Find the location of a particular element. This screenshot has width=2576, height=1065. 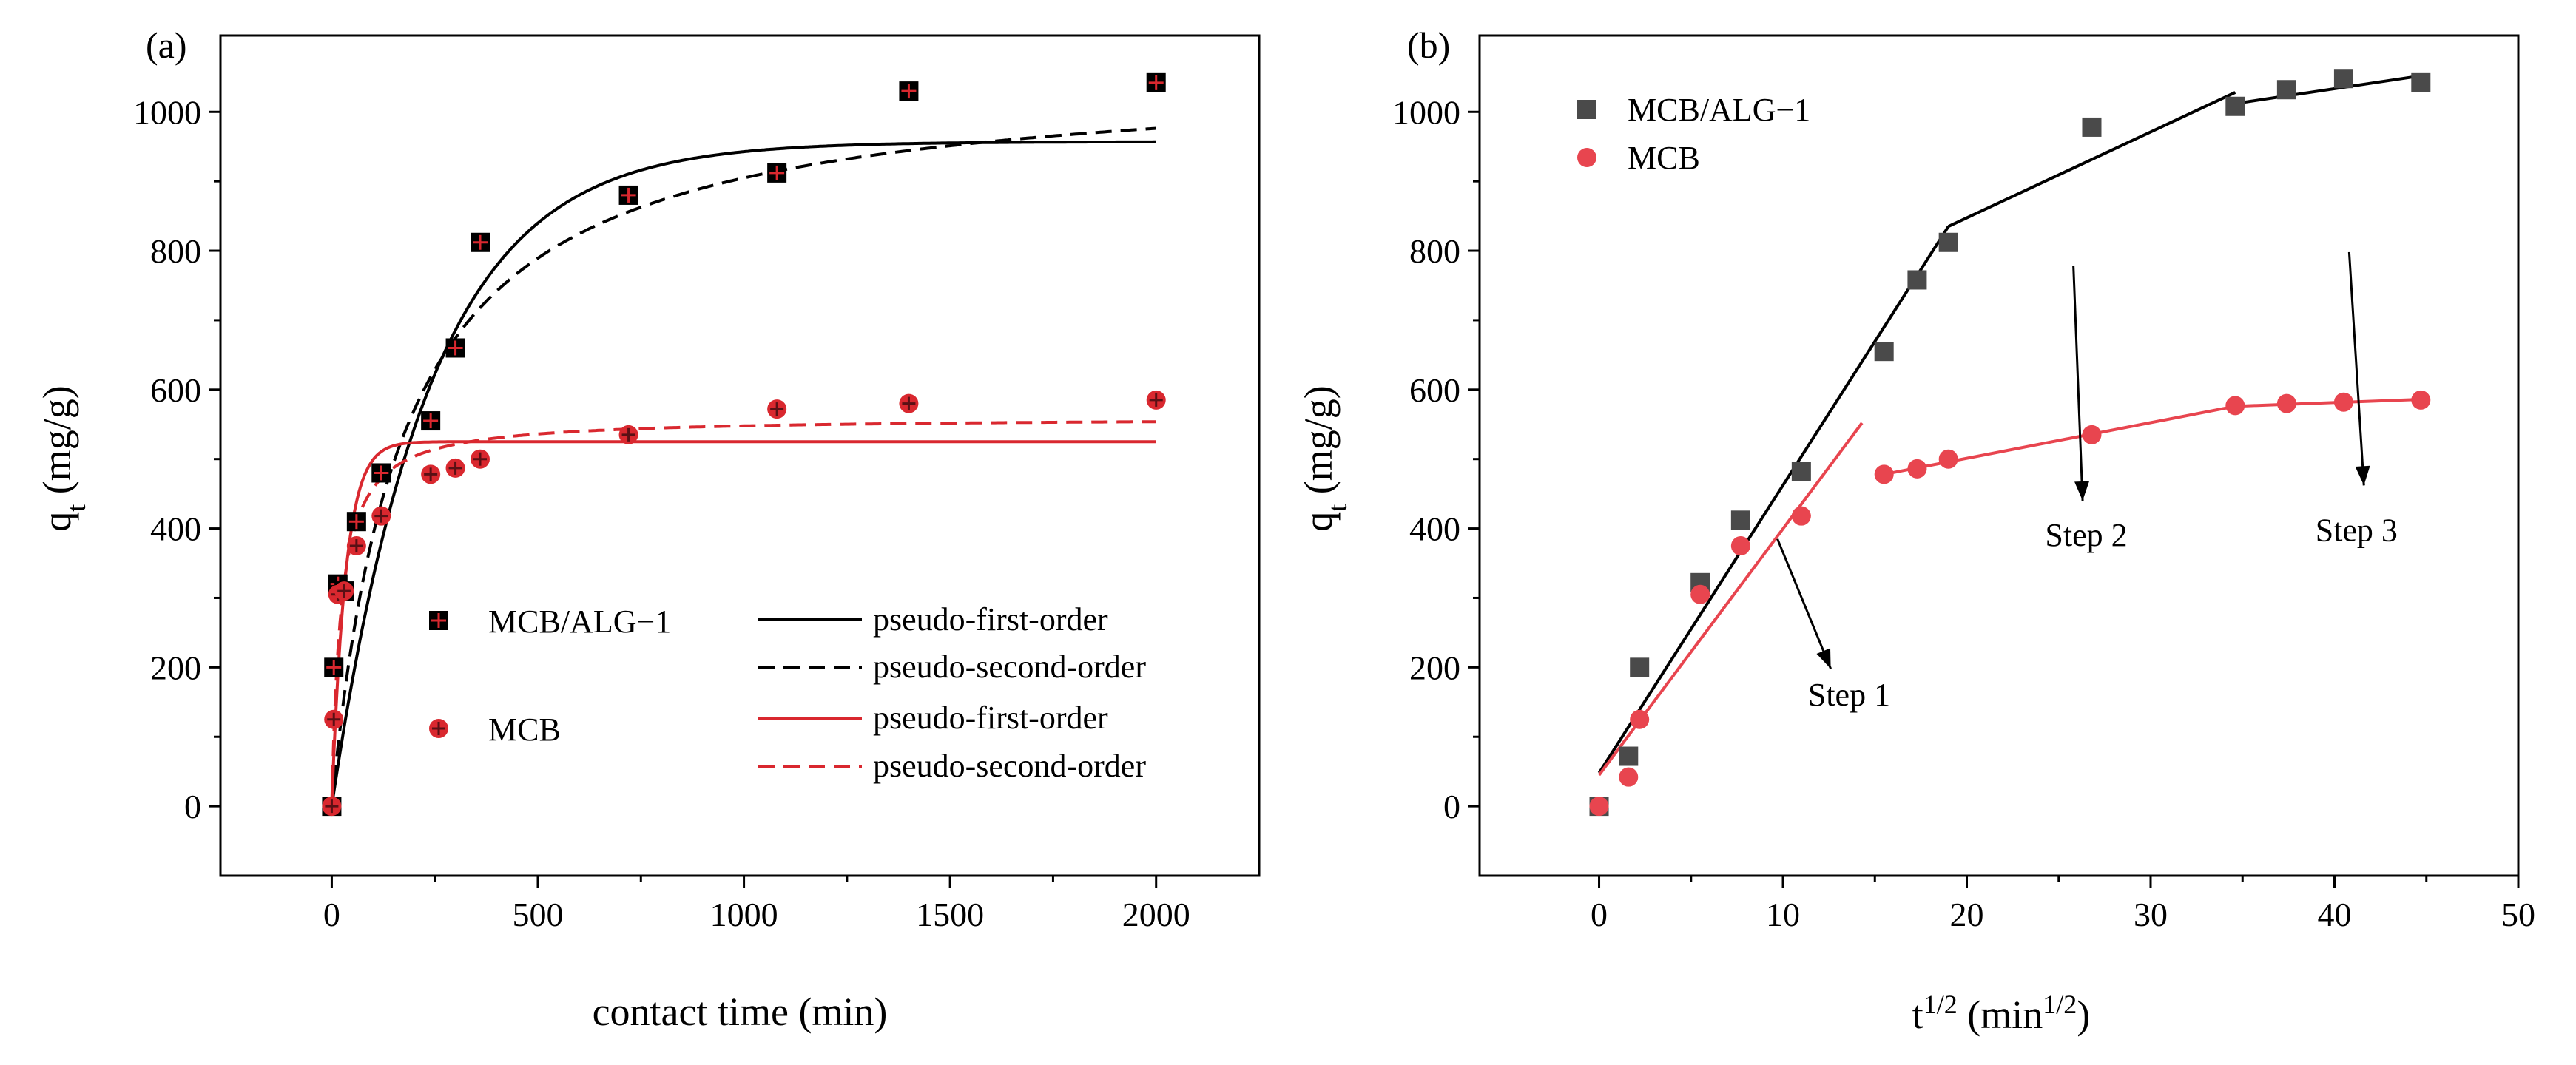

annotation-label: Step 2 is located at coordinates (2086, 535).